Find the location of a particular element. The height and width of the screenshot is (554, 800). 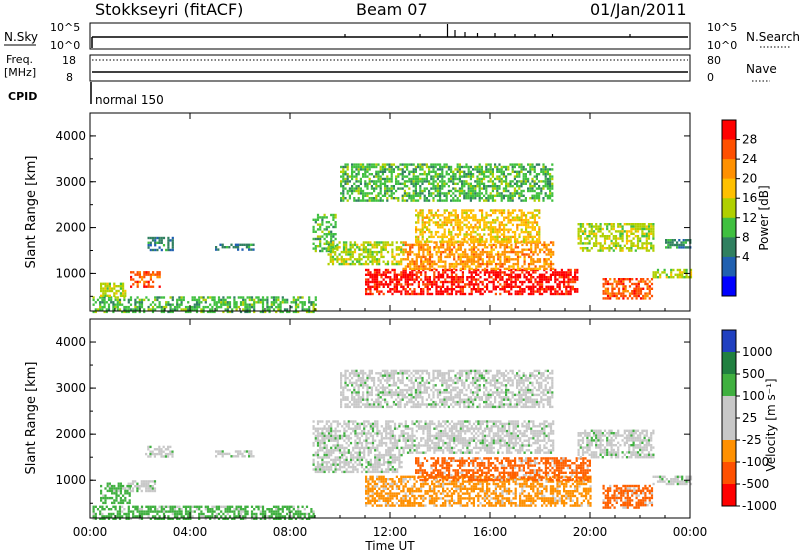

xtick-label: 00:00 is located at coordinates (90, 532).